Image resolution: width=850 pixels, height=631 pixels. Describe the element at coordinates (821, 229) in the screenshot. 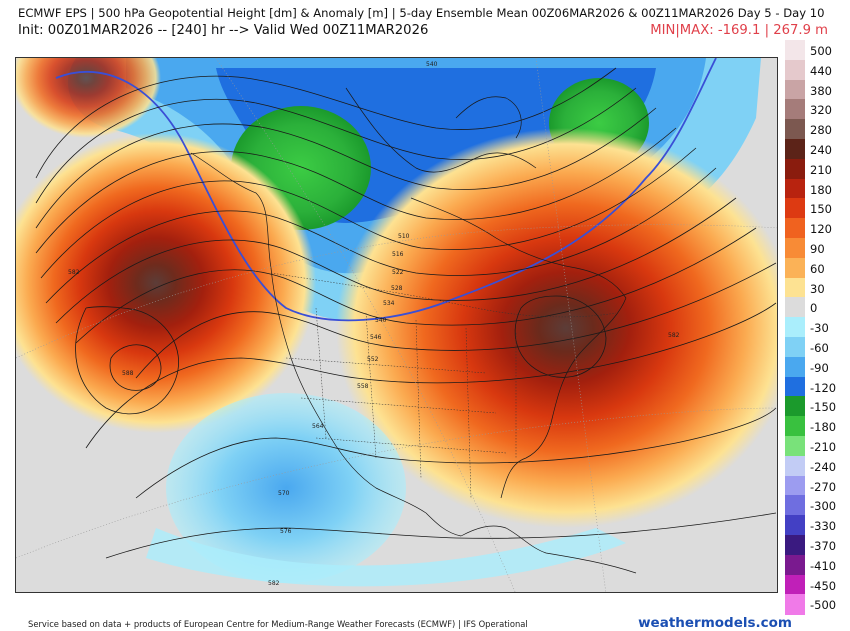

I see `colorbar-label: 120` at that location.